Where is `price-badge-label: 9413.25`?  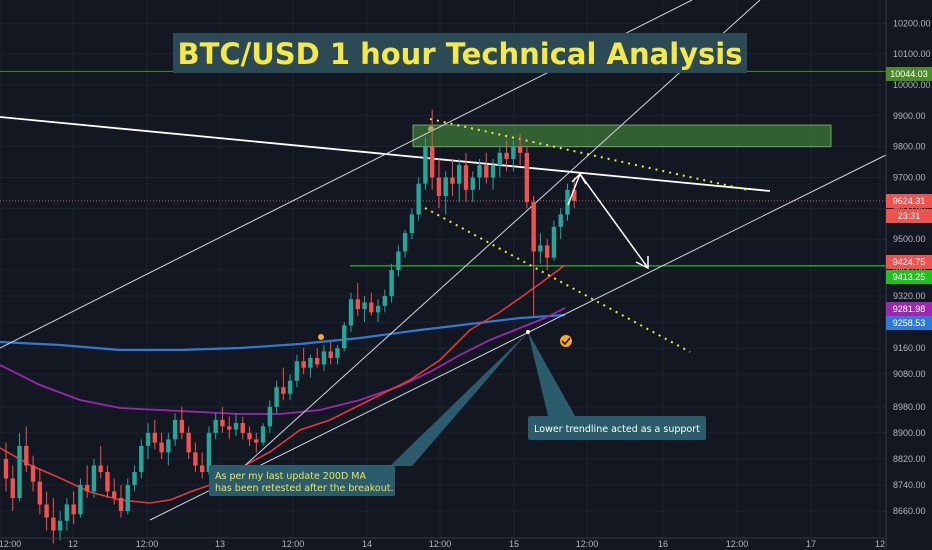
price-badge-label: 9413.25 is located at coordinates (909, 277).